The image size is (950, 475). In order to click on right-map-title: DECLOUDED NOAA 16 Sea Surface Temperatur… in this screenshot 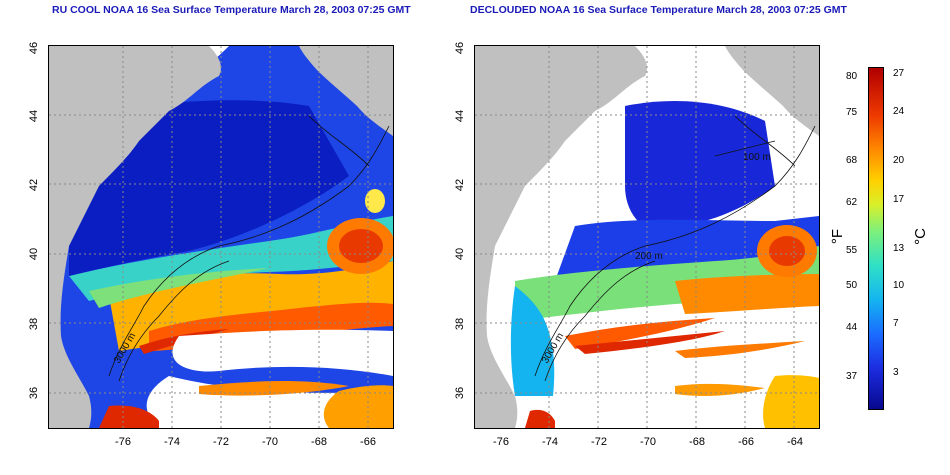, I will do `click(658, 10)`.